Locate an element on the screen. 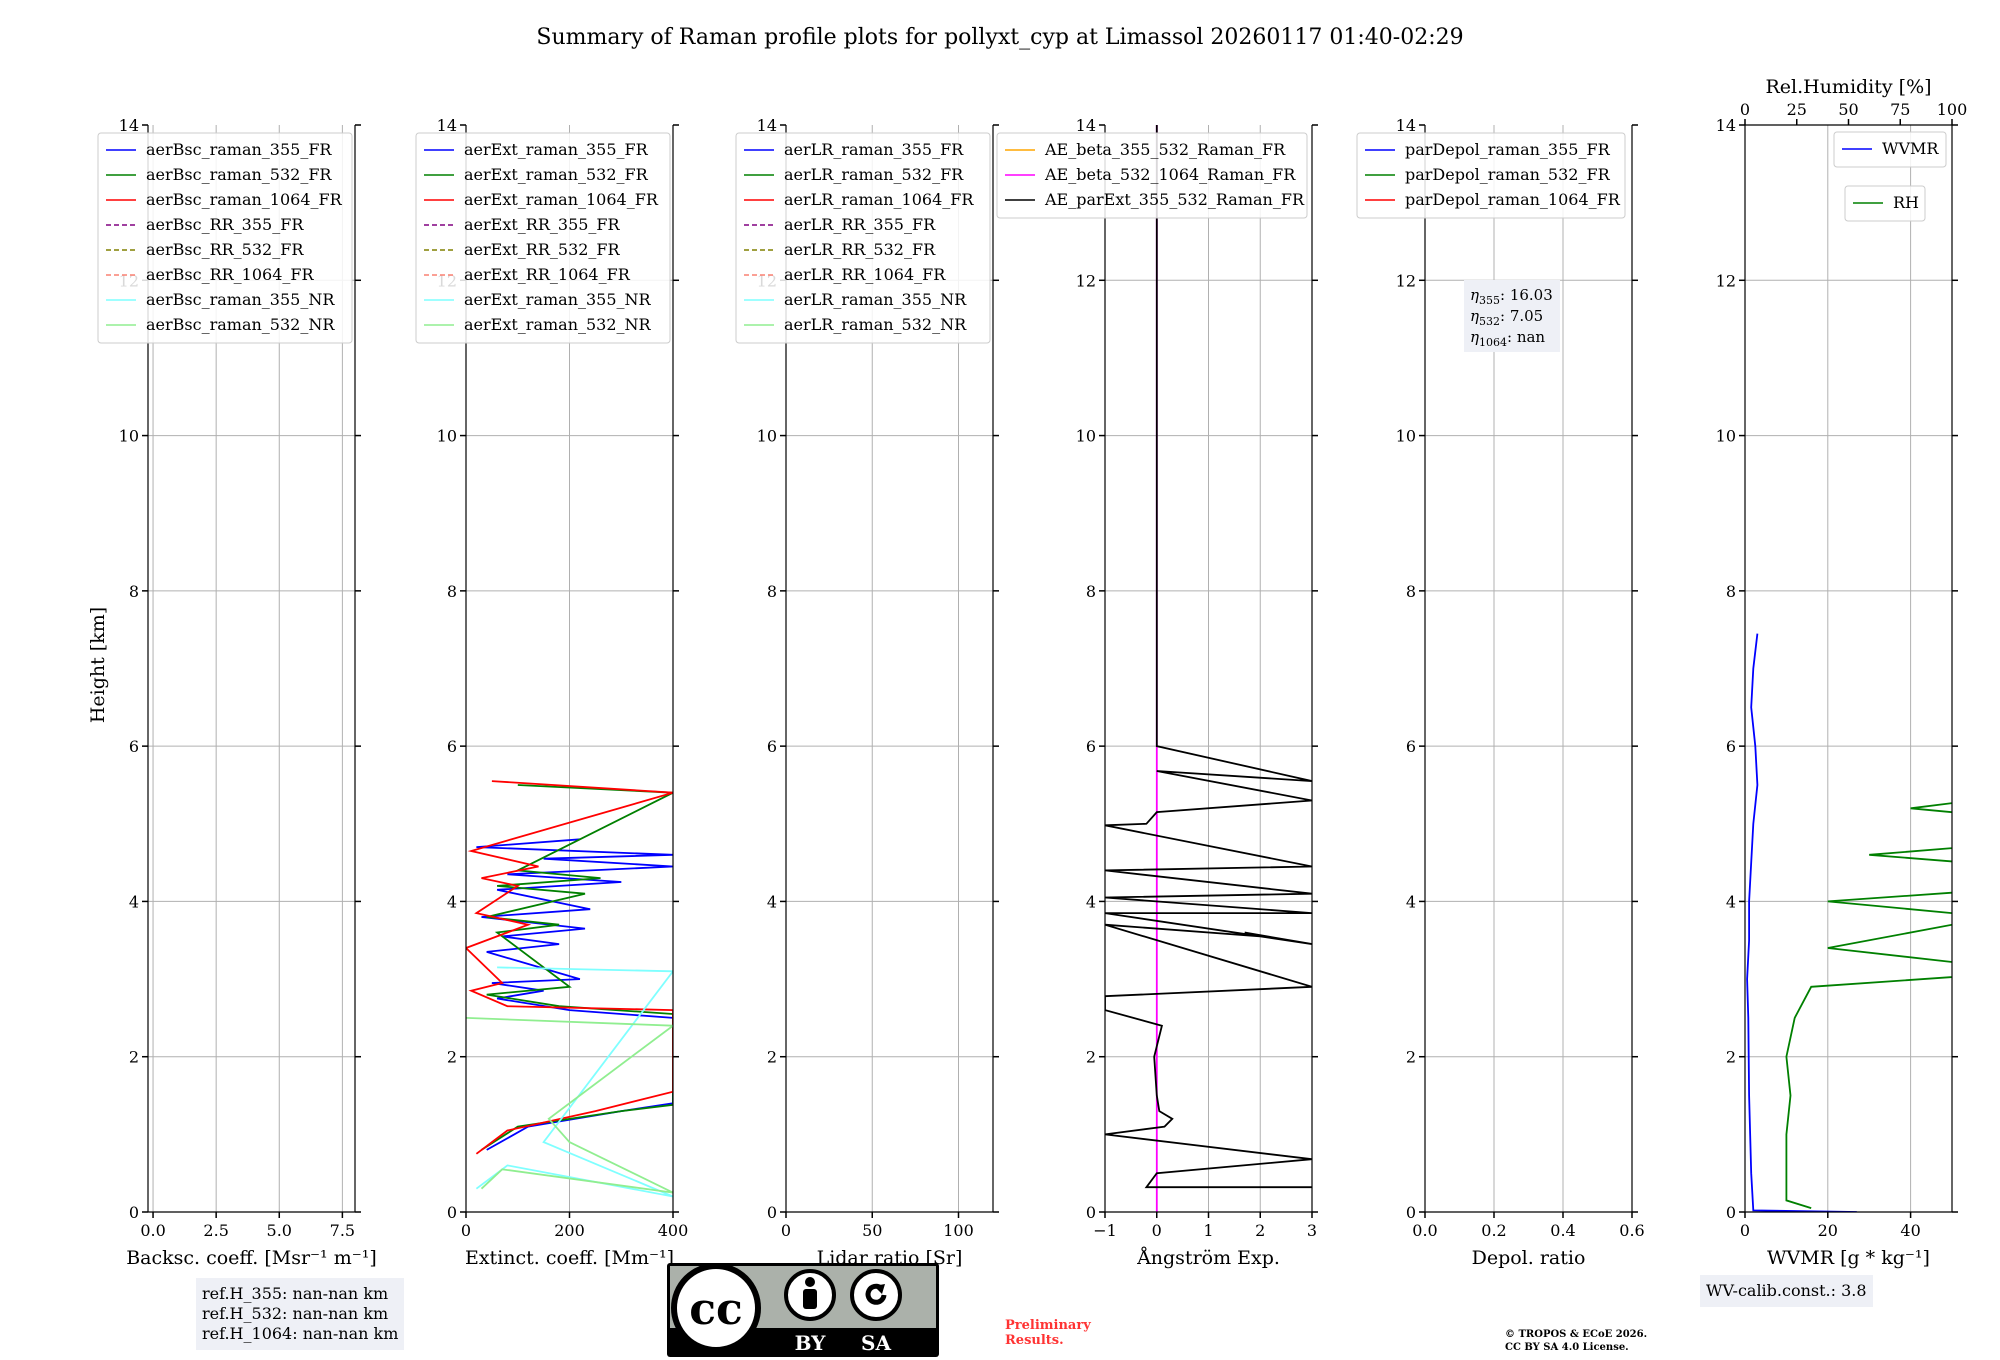 The width and height of the screenshot is (2000, 1360). y-axis-label: Height [km] is located at coordinates (98, 665).